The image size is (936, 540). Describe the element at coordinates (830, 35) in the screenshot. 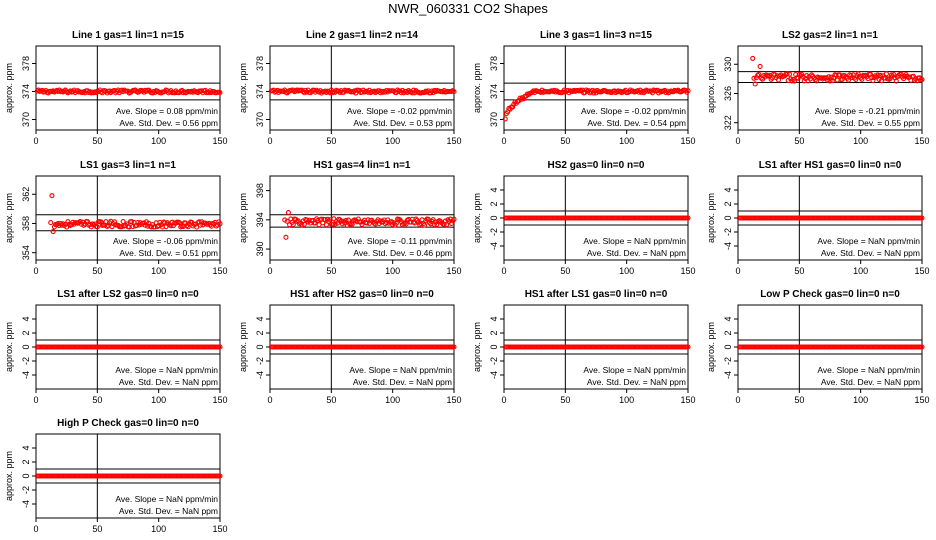

I see `chart-title: LS2 gas=2 lin=1 n=1` at that location.